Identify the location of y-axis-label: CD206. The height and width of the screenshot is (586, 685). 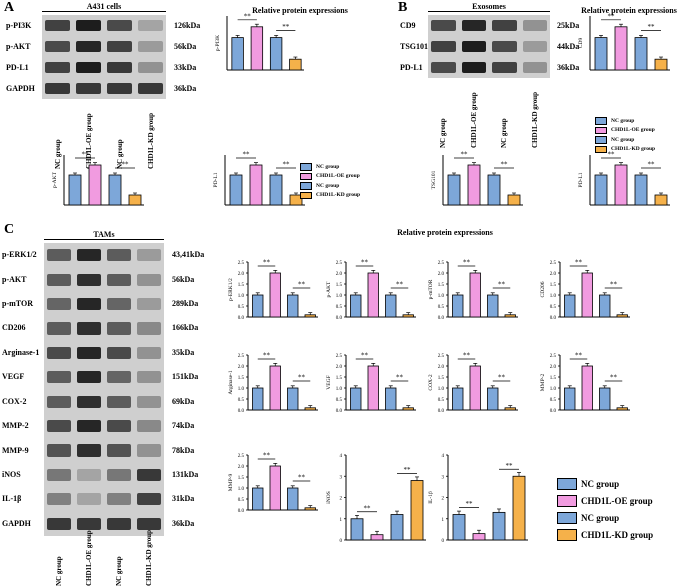
(543, 289).